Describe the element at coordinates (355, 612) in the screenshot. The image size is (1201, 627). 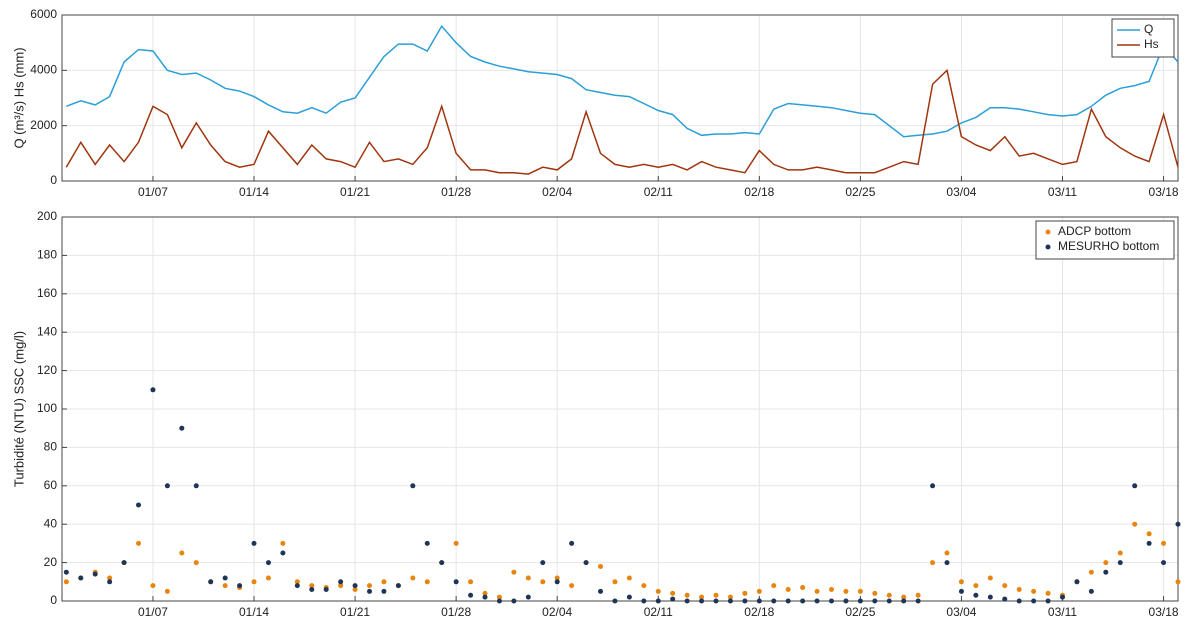
I see `x-tick-label: 01/21` at that location.